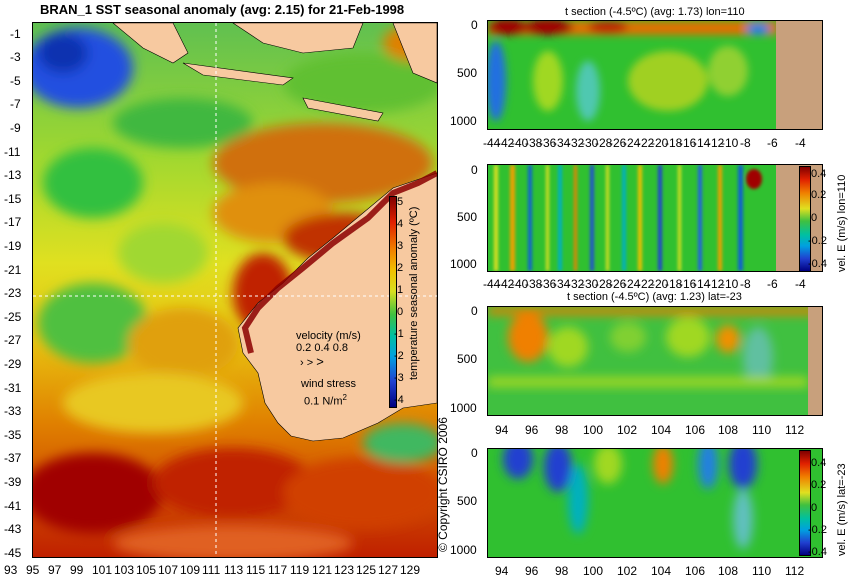 Image resolution: width=850 pixels, height=580 pixels. I want to click on p3-xtick: 96, so click(532, 430).